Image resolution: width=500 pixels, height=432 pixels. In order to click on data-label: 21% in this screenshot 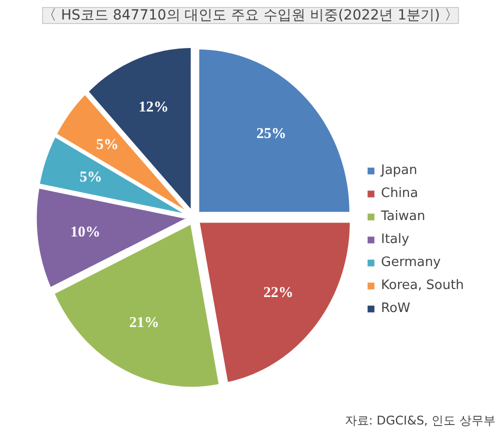, I will do `click(144, 322)`.